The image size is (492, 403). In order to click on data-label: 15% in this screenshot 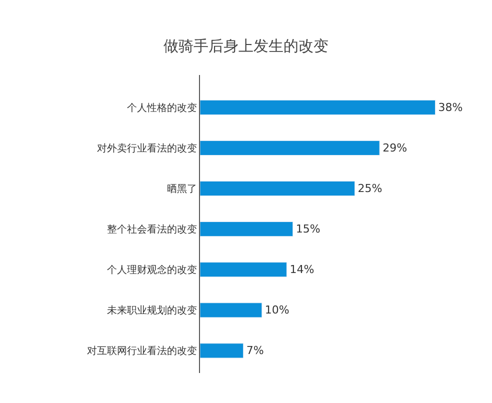, I will do `click(308, 229)`.